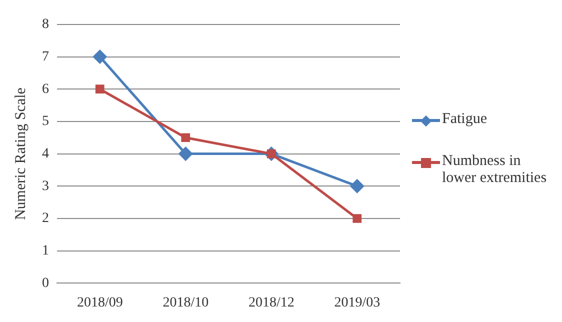 Image resolution: width=562 pixels, height=322 pixels. Describe the element at coordinates (45, 186) in the screenshot. I see `y-tick-label: 3` at that location.